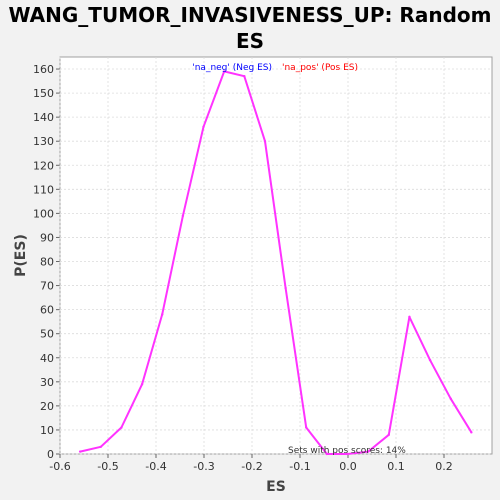 Image resolution: width=500 pixels, height=500 pixels. What do you see at coordinates (50, 454) in the screenshot?
I see `y-tick-label: 0` at bounding box center [50, 454].